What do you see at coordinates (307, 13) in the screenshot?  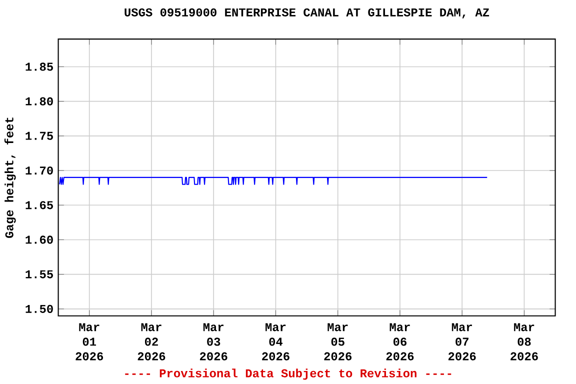 I see `chart-title: USGS 09519000 ENTERPRISE CANAL AT GILLESPIE DAM, AZ` at bounding box center [307, 13].